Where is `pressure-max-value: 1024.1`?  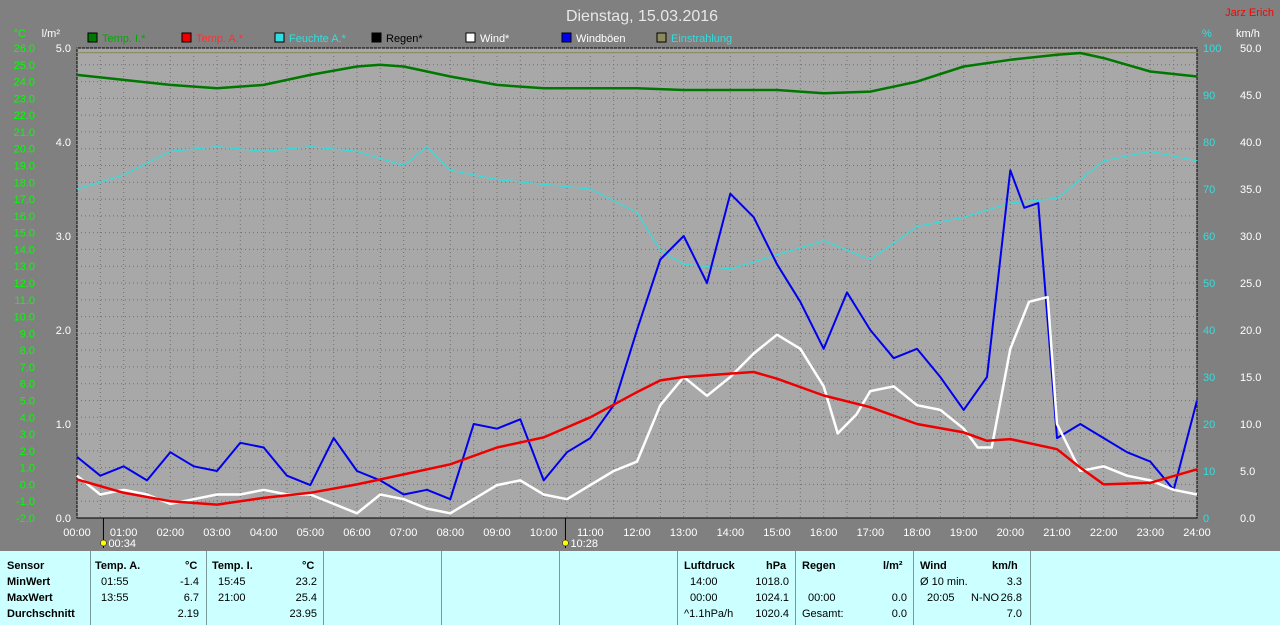 pressure-max-value: 1024.1 is located at coordinates (772, 598).